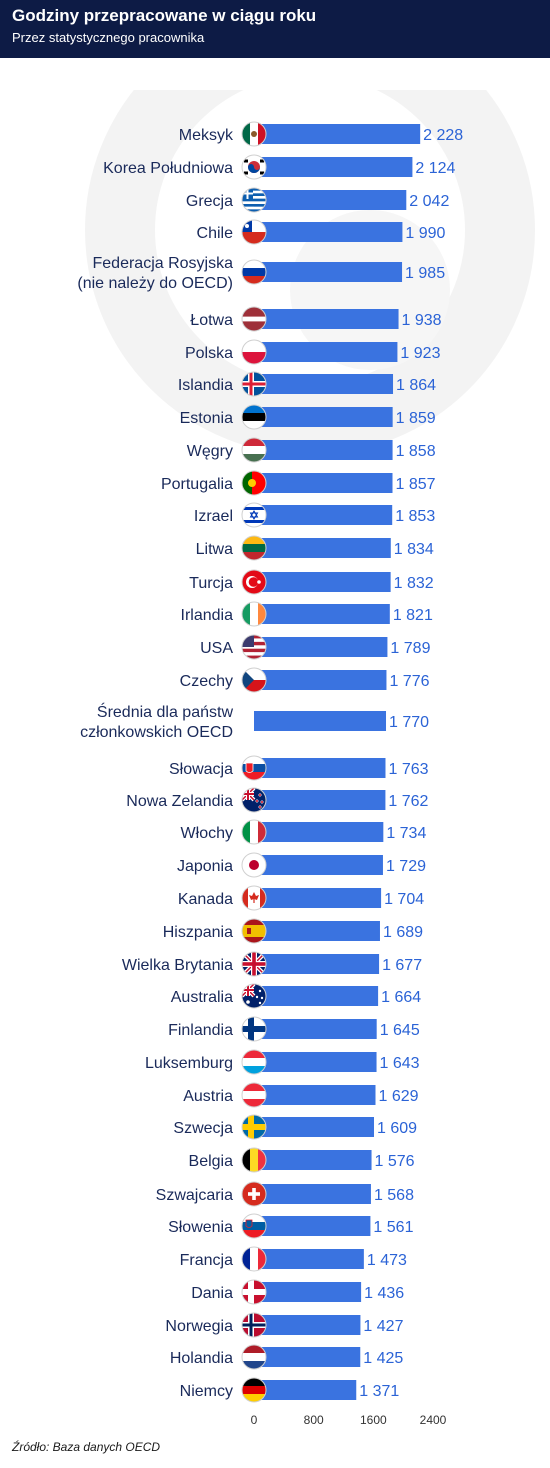 The height and width of the screenshot is (1468, 550). I want to click on value-label: 1 371, so click(379, 1391).